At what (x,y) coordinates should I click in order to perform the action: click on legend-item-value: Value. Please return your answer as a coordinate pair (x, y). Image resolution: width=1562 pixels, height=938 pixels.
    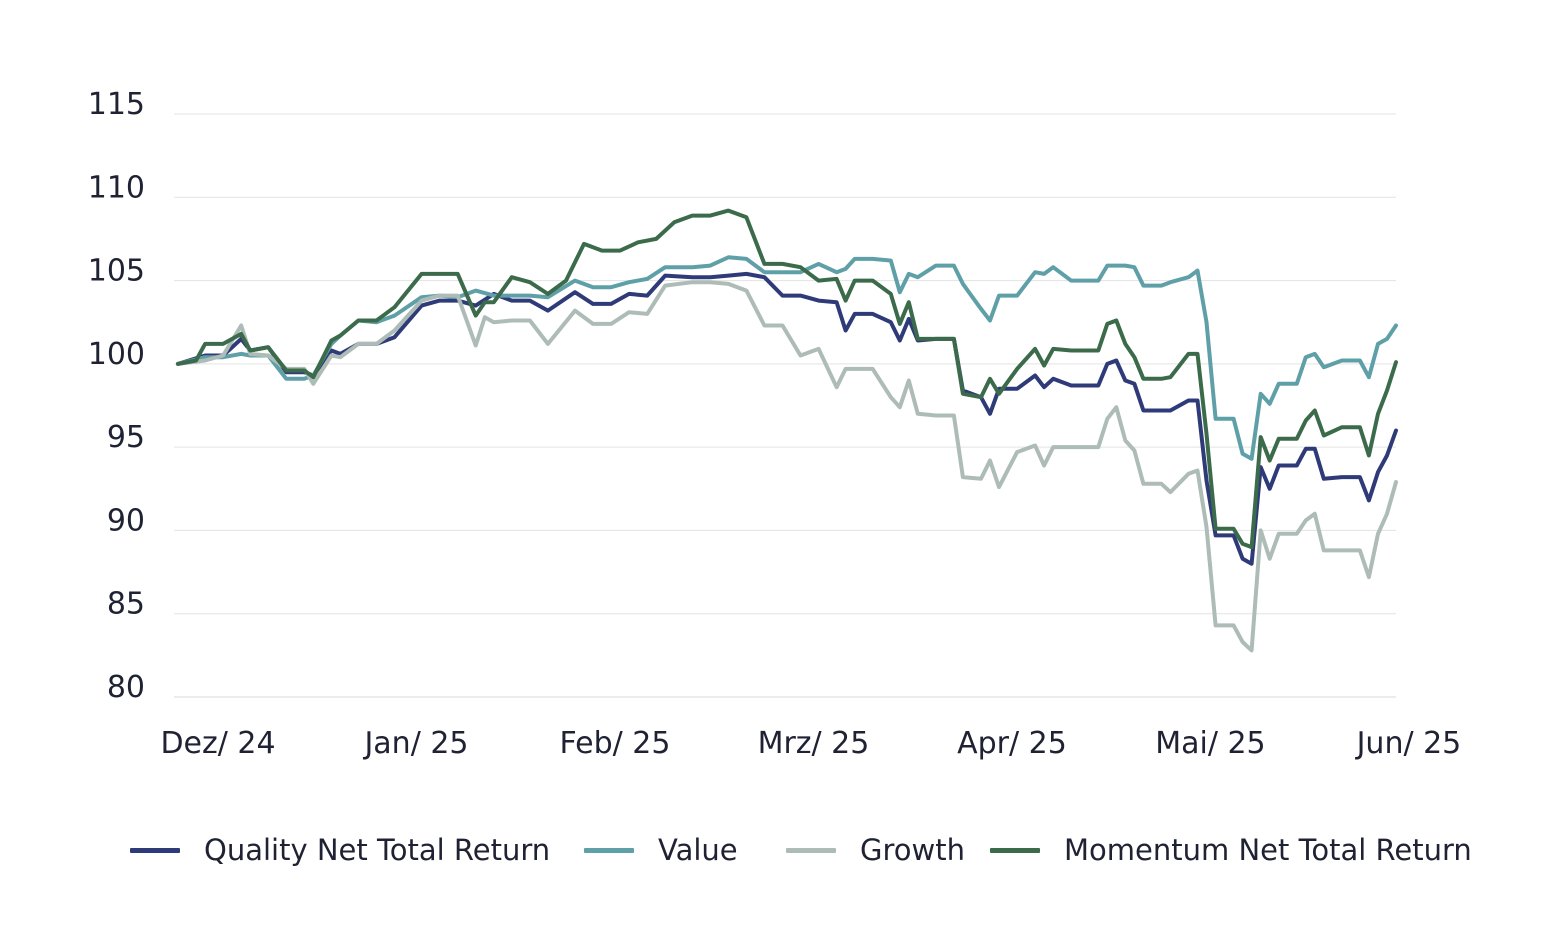
    Looking at the image, I should click on (661, 850).